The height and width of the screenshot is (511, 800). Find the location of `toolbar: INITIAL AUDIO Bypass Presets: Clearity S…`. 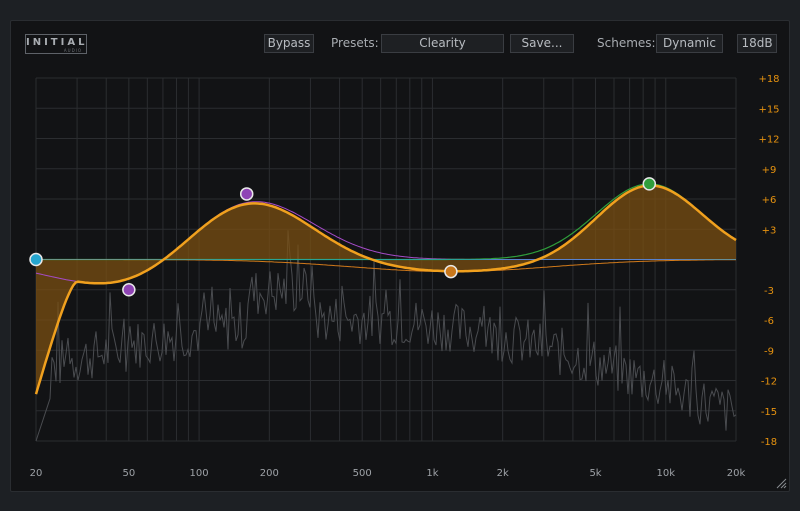

toolbar: INITIAL AUDIO Bypass Presets: Clearity S… is located at coordinates (400, 44).